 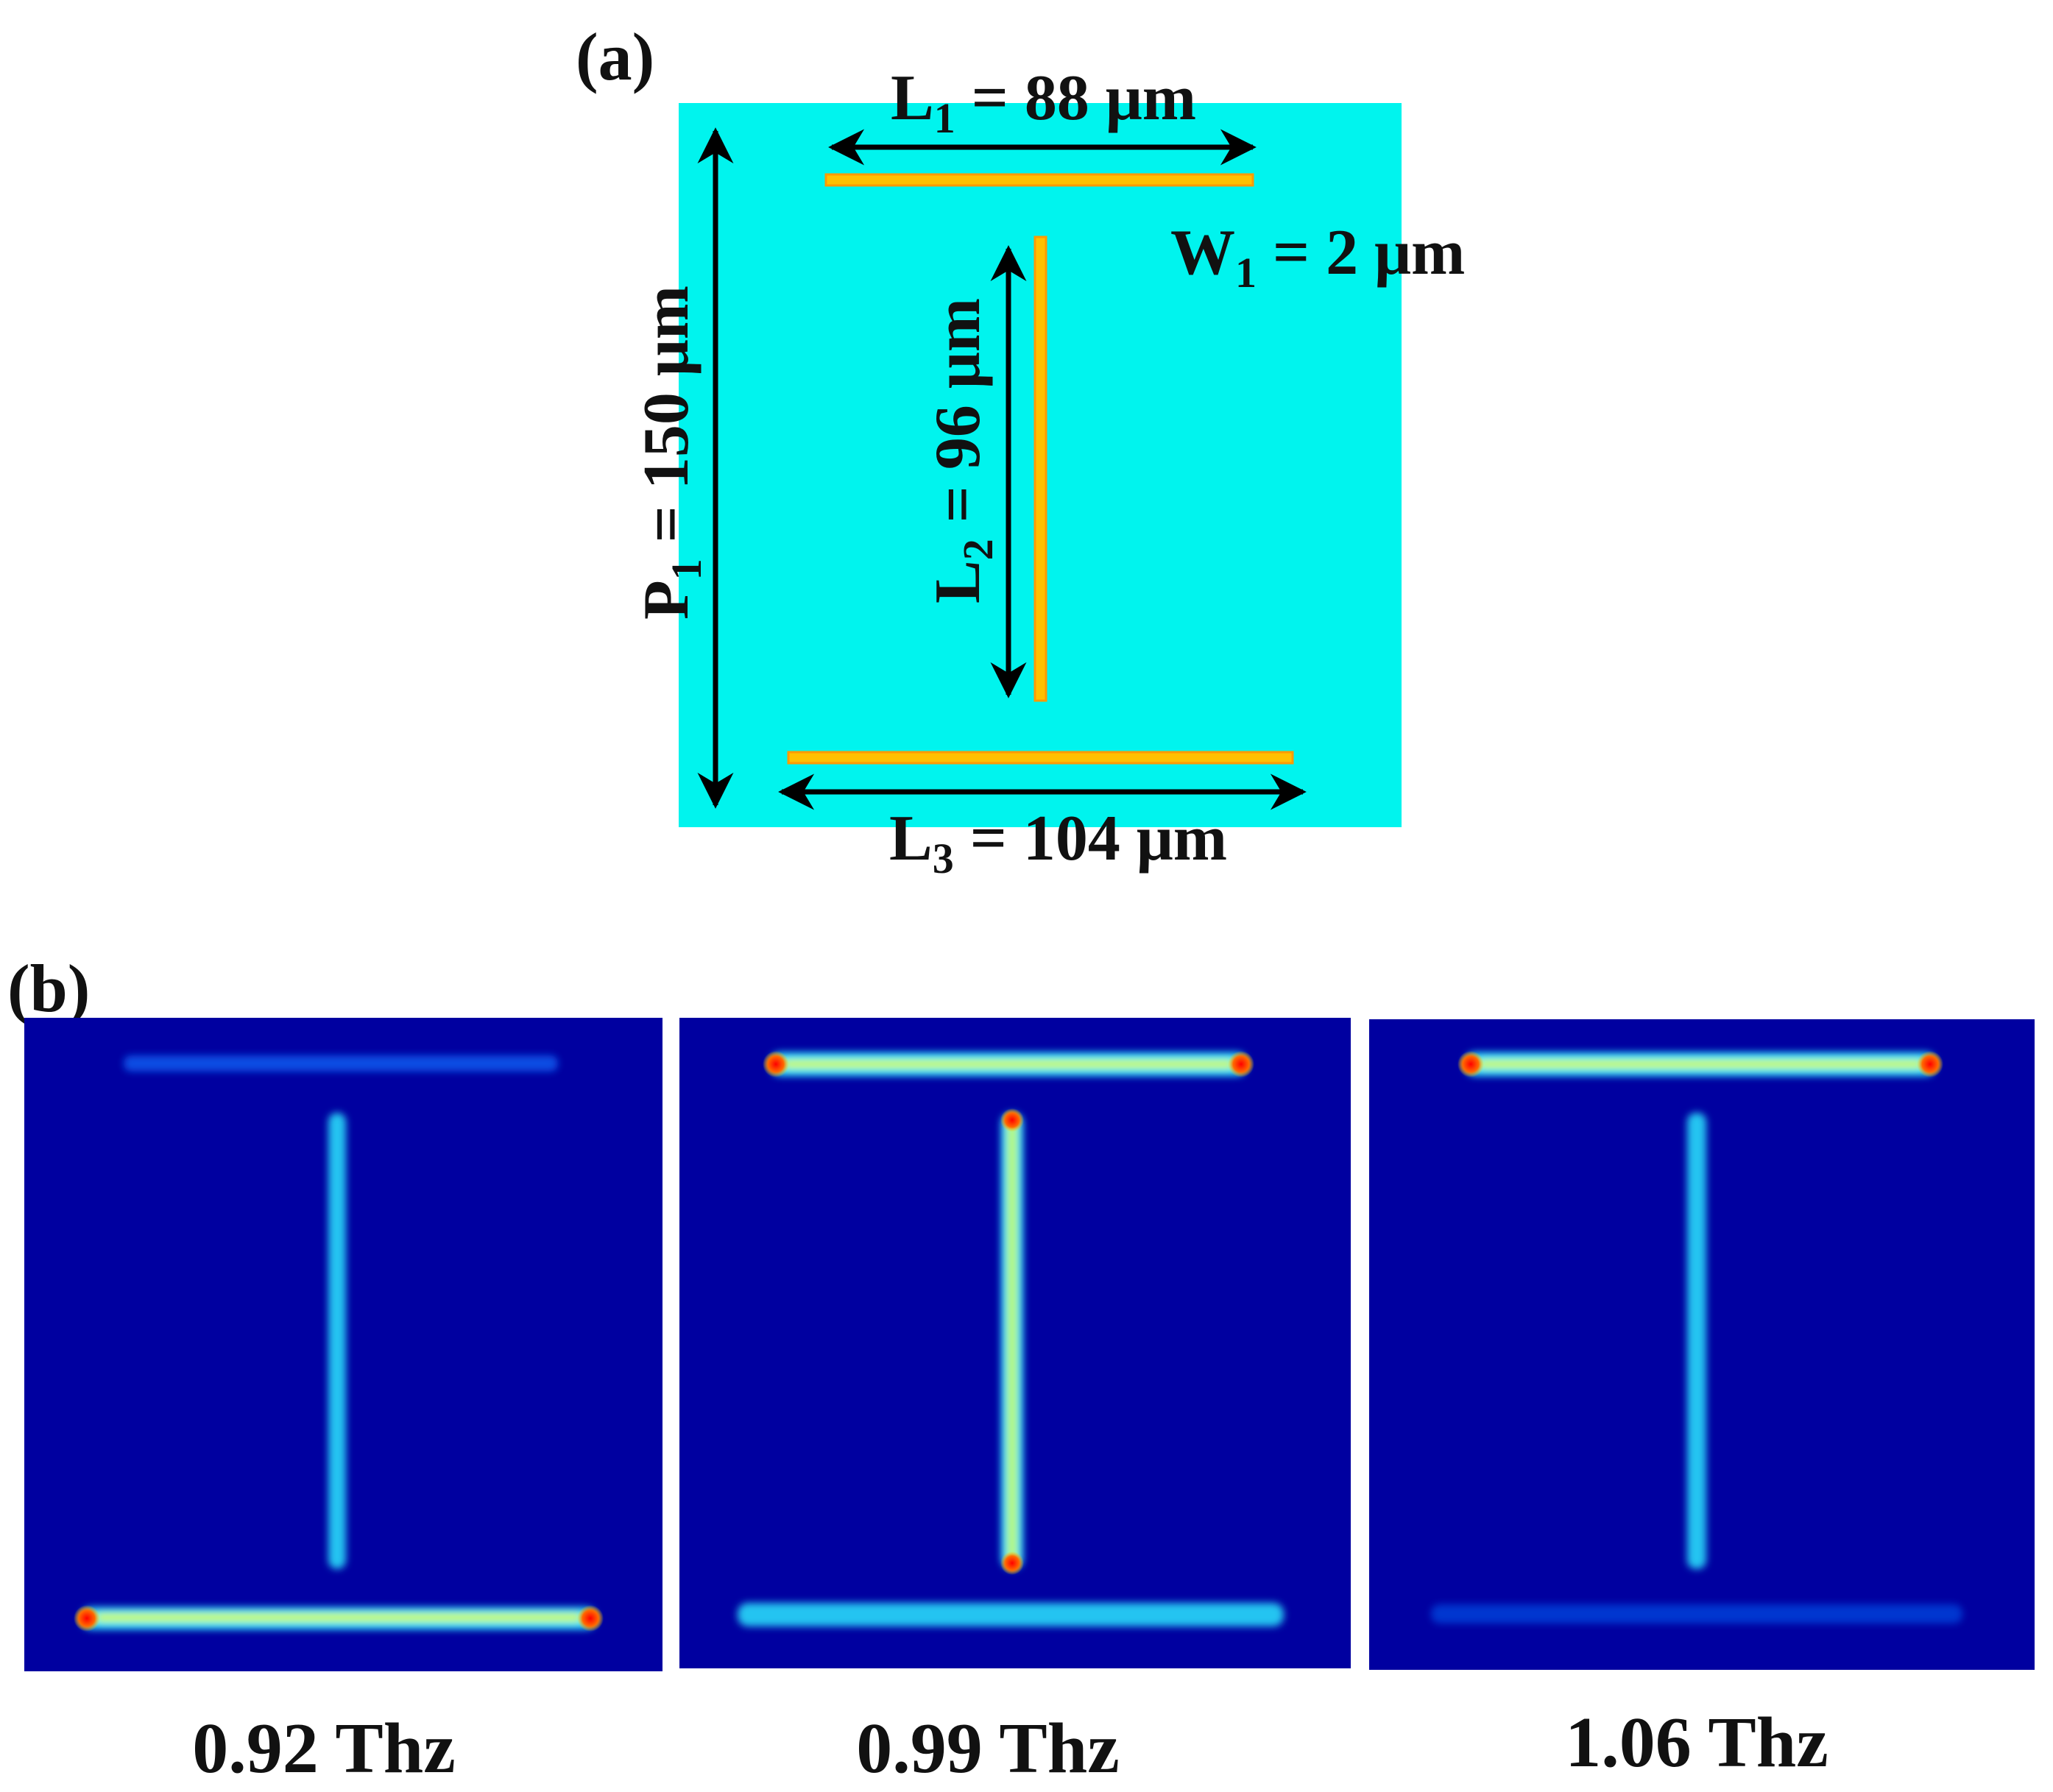 I want to click on l3-label: L3 = 104 μm, so click(x=1058, y=842).